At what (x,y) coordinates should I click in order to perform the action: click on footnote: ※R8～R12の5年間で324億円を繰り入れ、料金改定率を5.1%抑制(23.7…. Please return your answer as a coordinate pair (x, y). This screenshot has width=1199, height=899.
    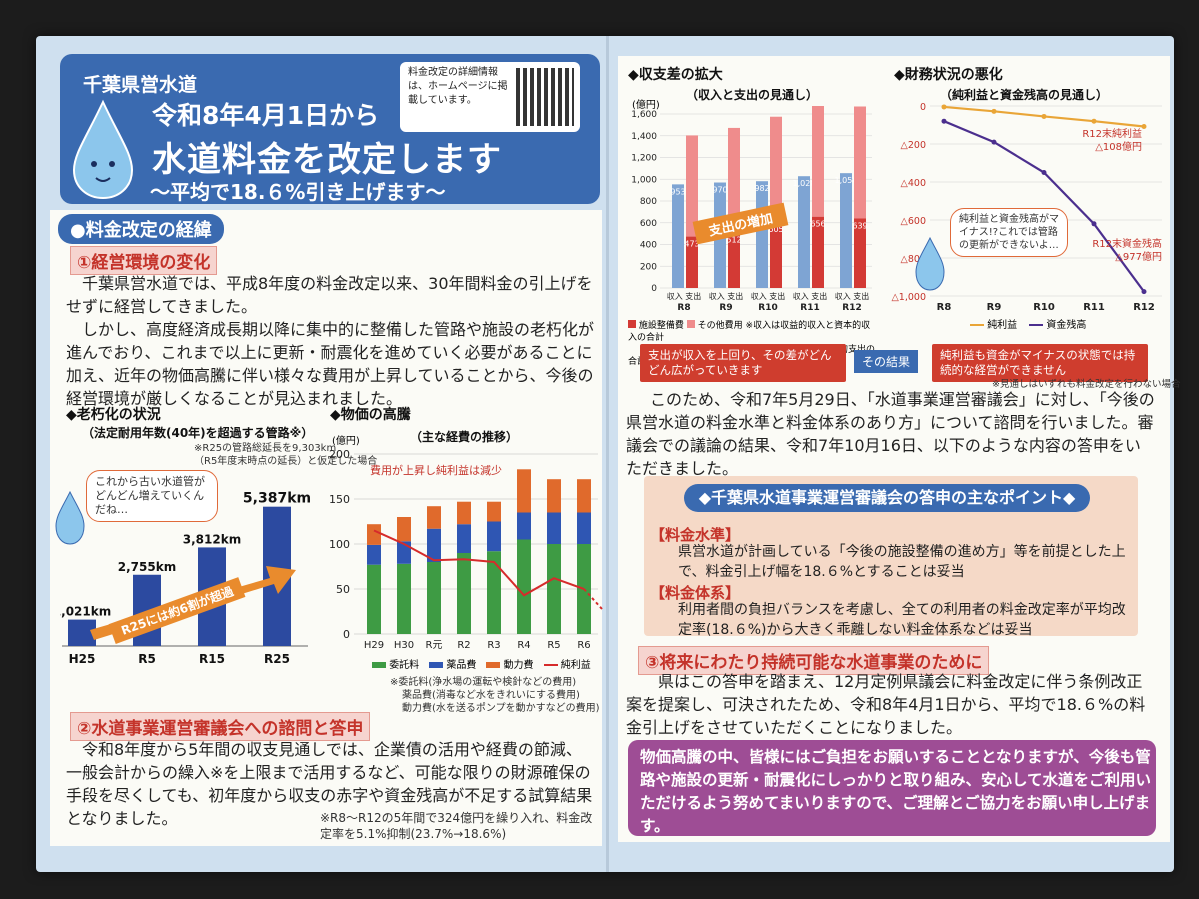
    Looking at the image, I should click on (456, 826).